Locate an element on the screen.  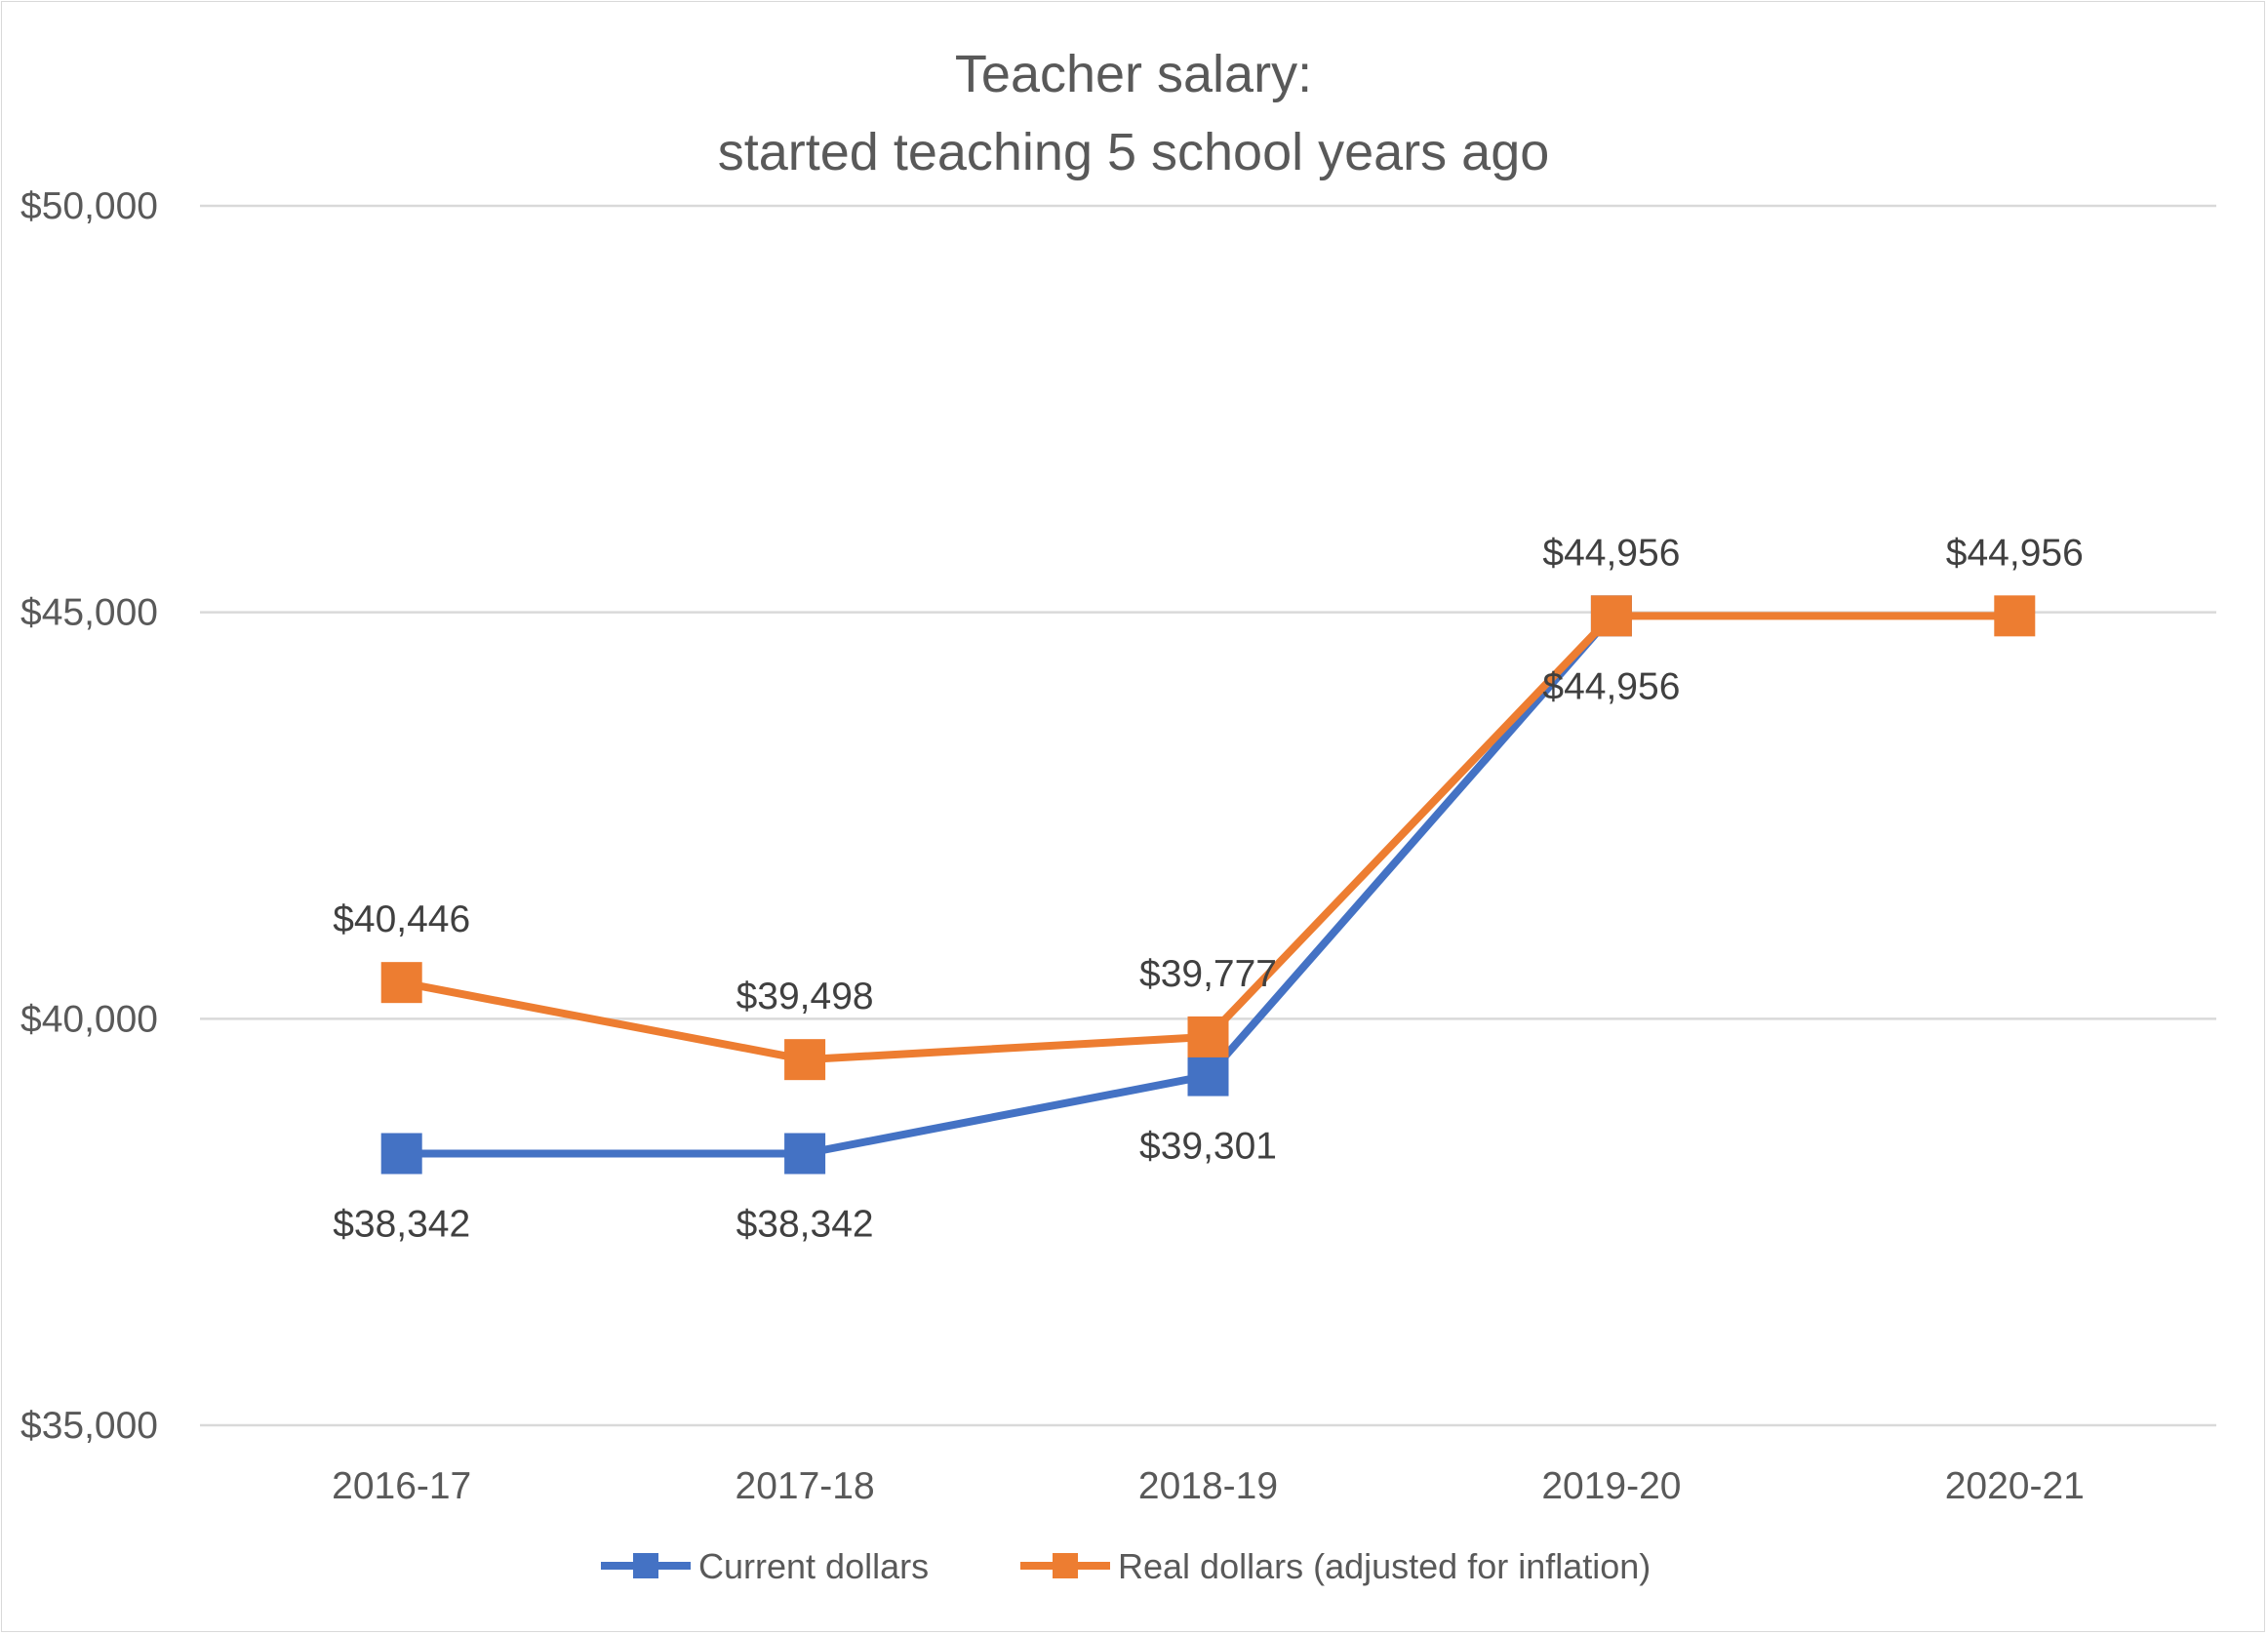
series-2-data-label: $40,446 is located at coordinates (401, 919).